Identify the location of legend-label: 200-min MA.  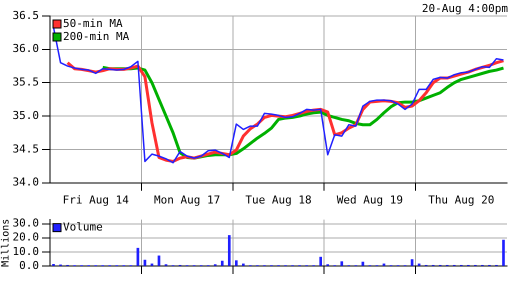
(96, 36).